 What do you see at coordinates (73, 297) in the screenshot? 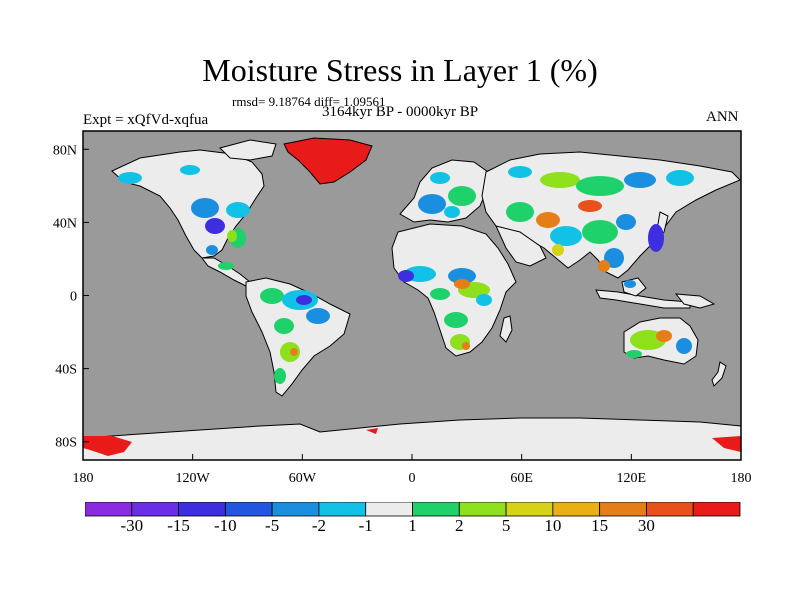
I see `lat-tick-label: 0` at bounding box center [73, 297].